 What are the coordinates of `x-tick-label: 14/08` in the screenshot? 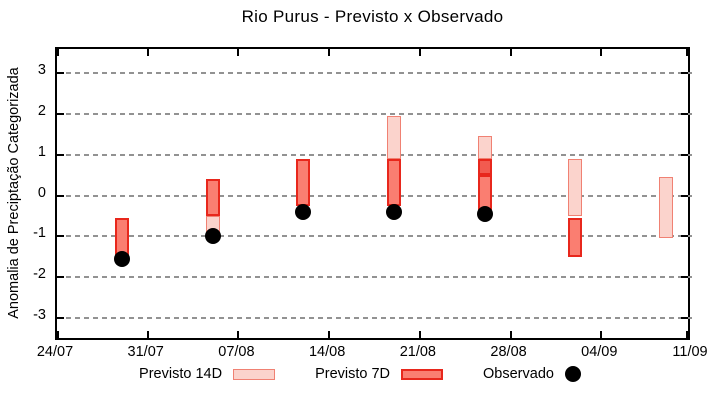 It's located at (327, 352).